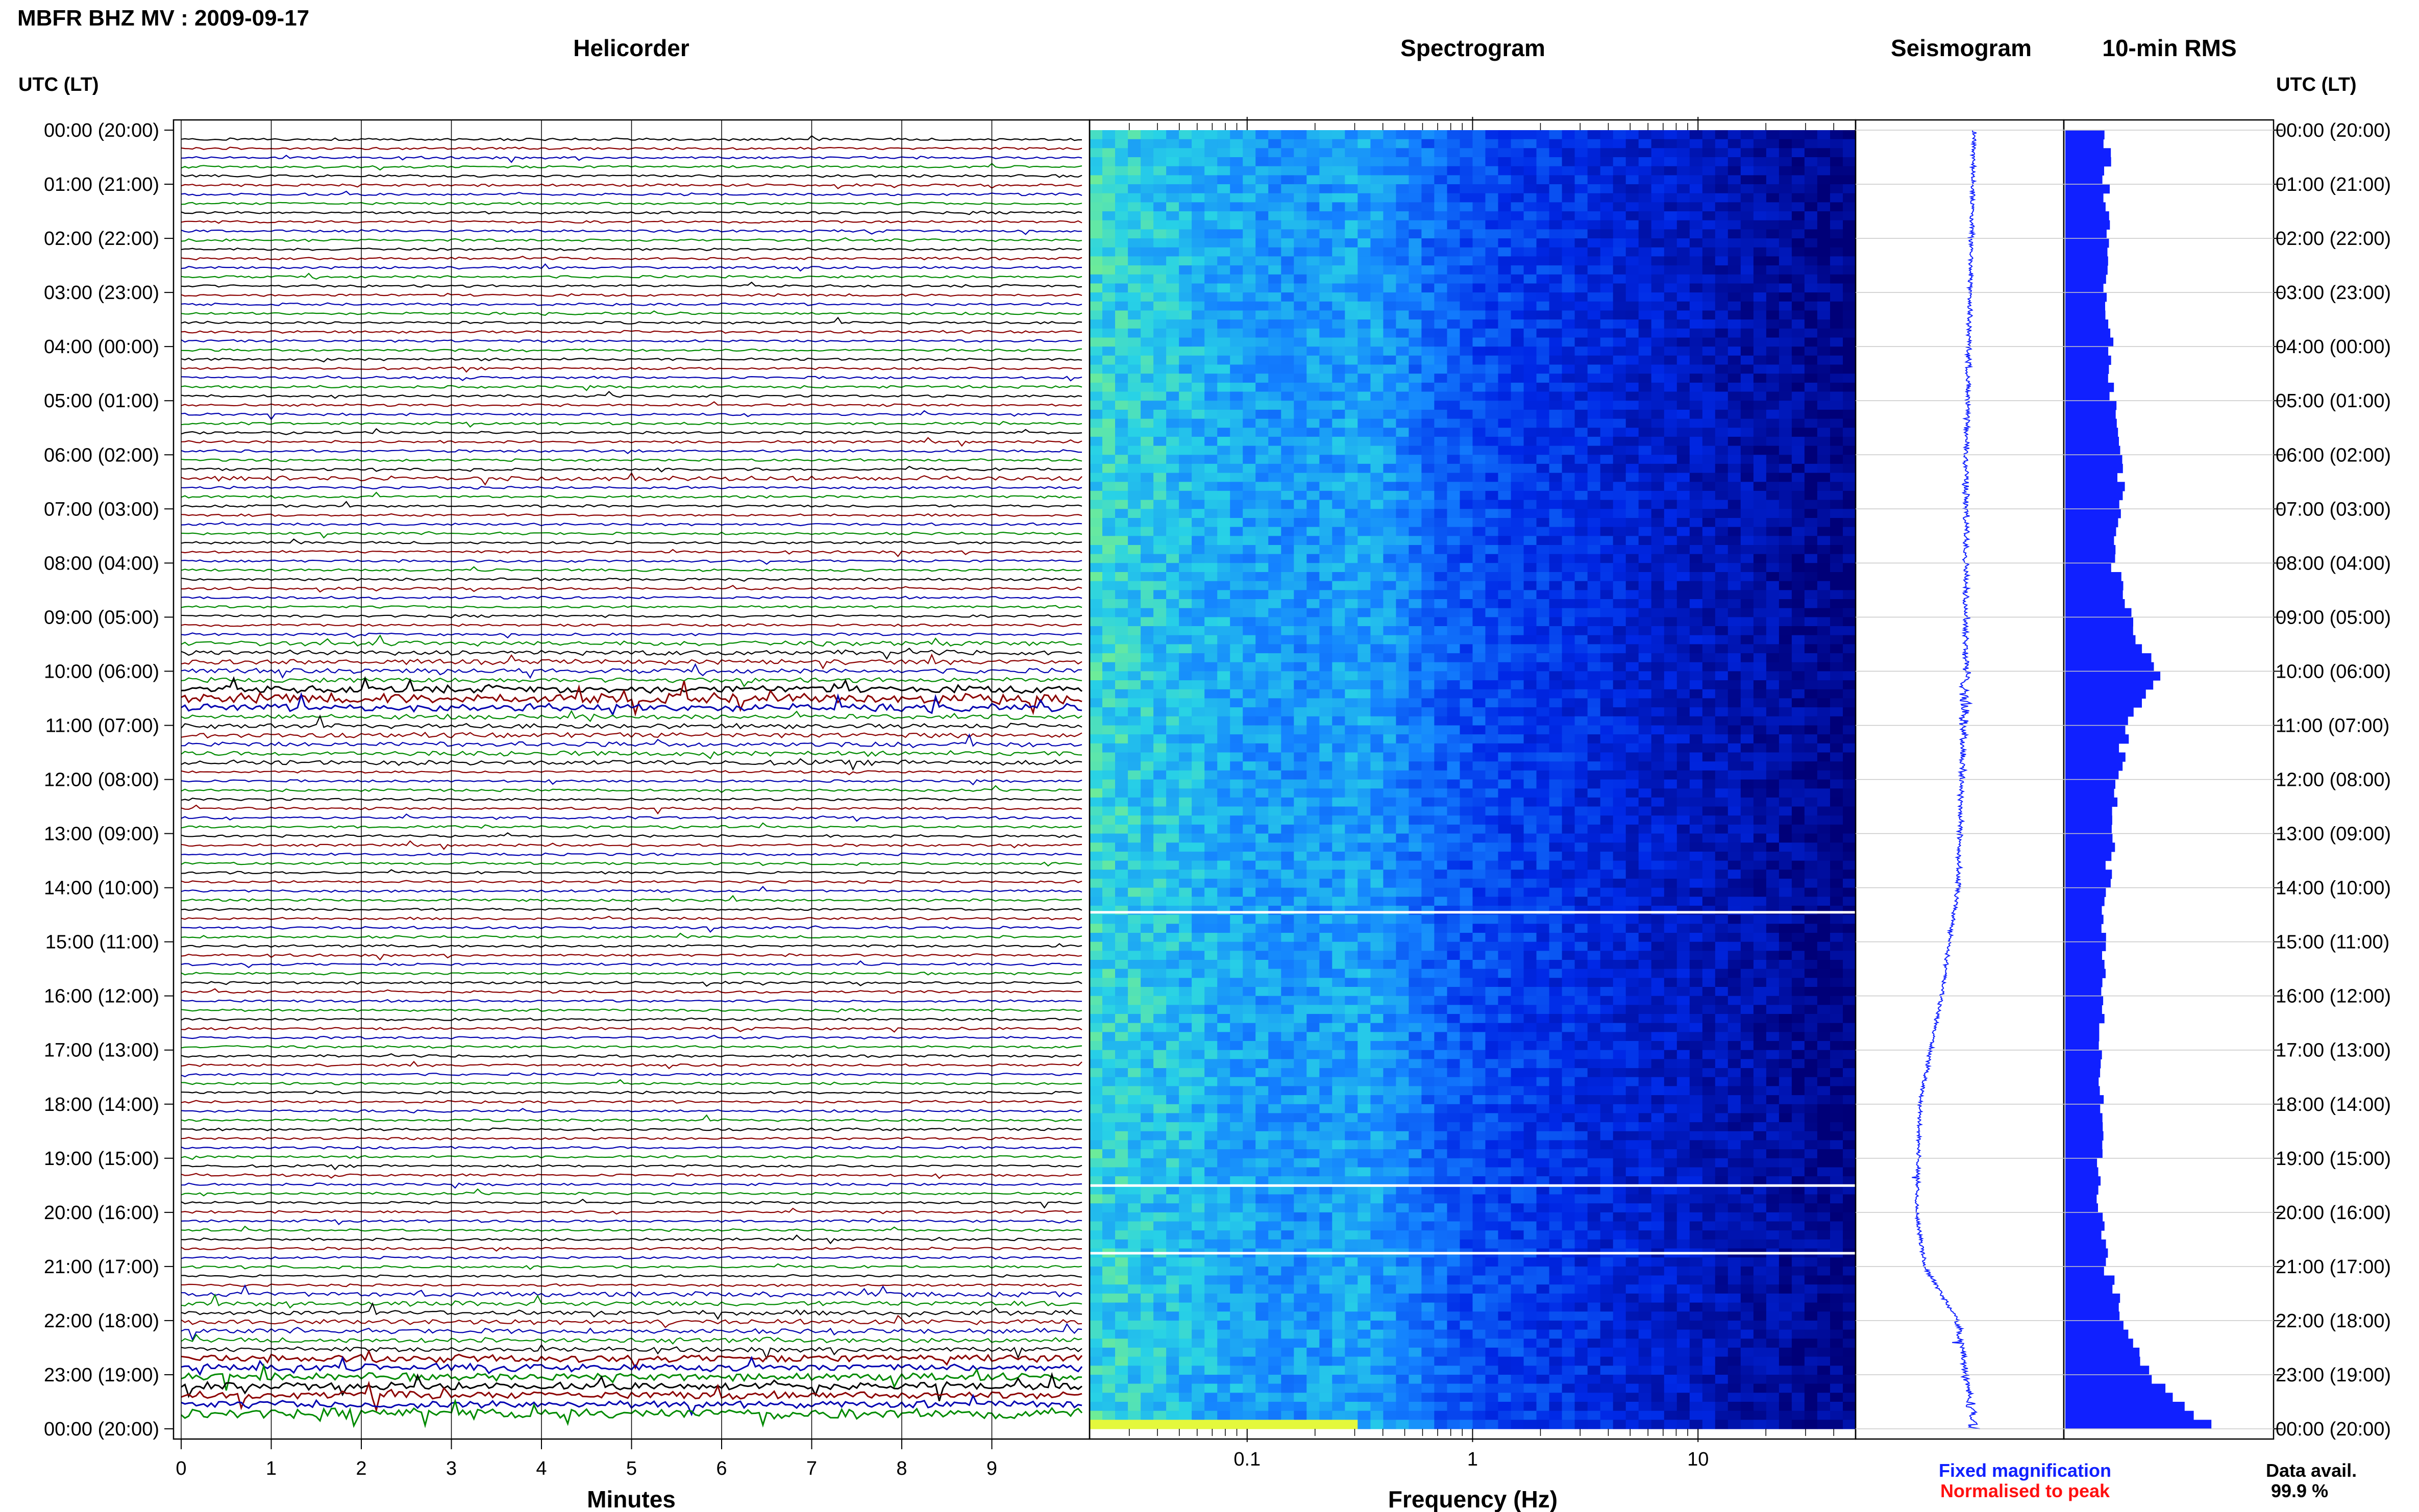 The image size is (2419, 1512). I want to click on right-axis-header: UTC (LT), so click(2316, 84).